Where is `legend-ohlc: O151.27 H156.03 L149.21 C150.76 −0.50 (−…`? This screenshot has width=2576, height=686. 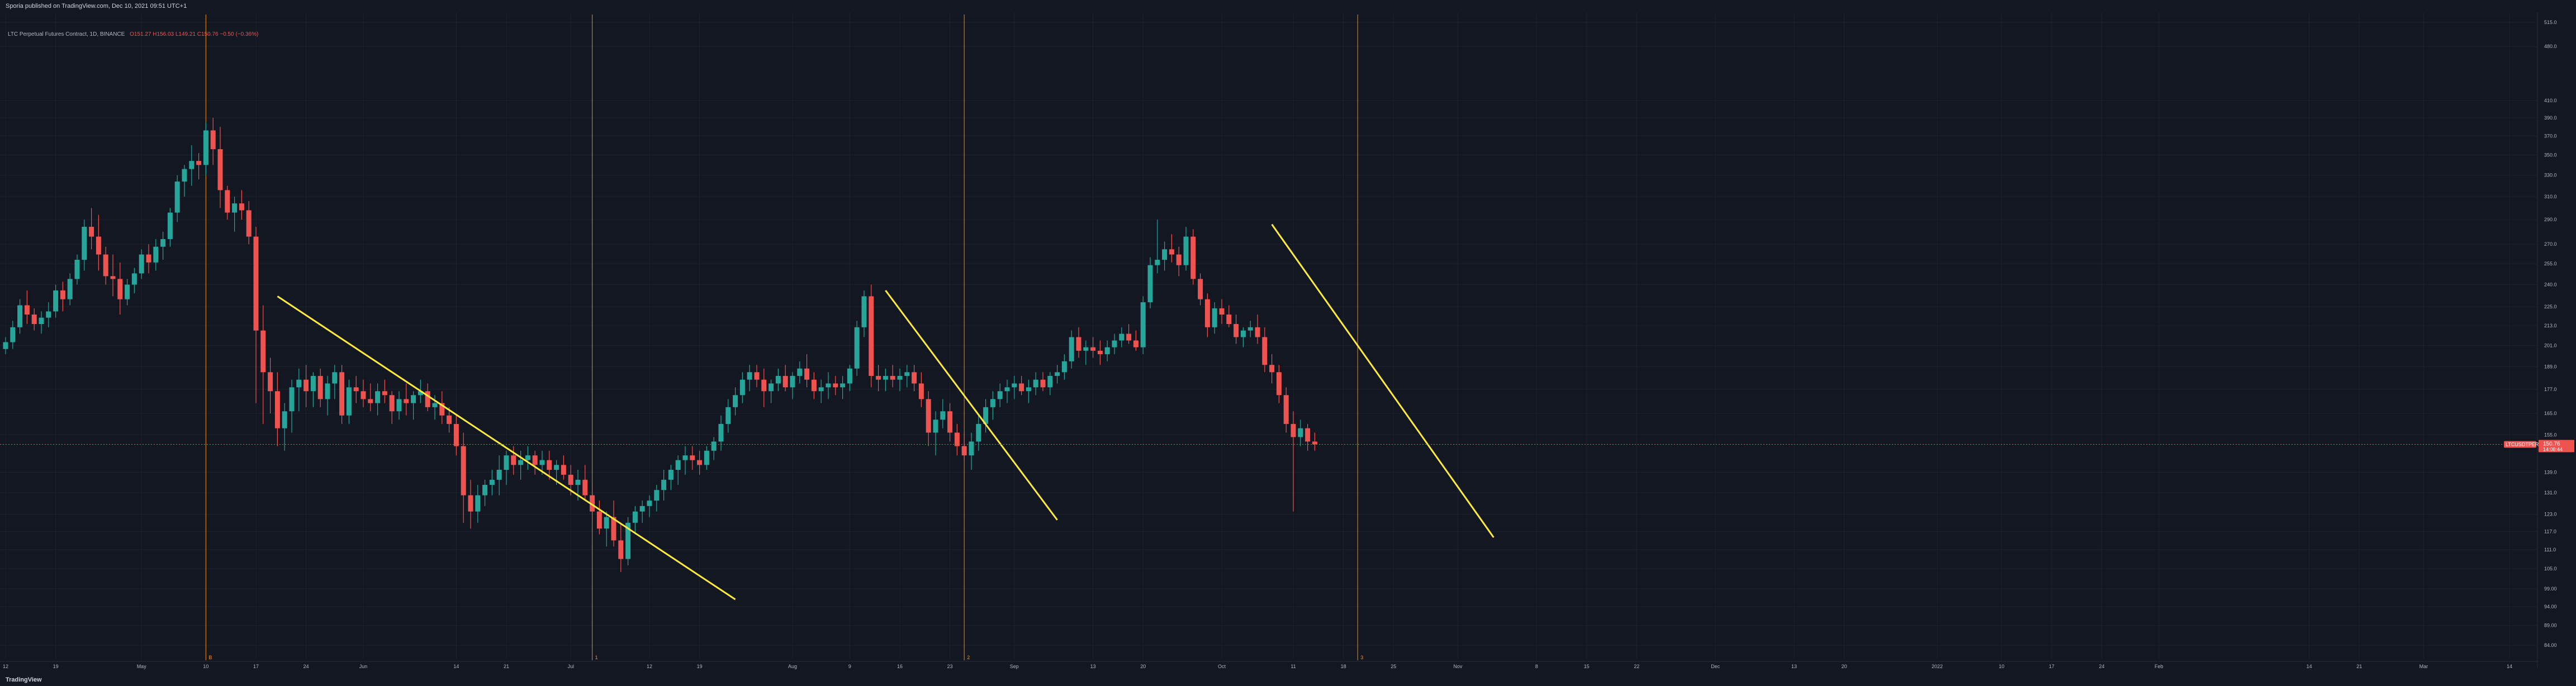 legend-ohlc: O151.27 H156.03 L149.21 C150.76 −0.50 (−… is located at coordinates (194, 34).